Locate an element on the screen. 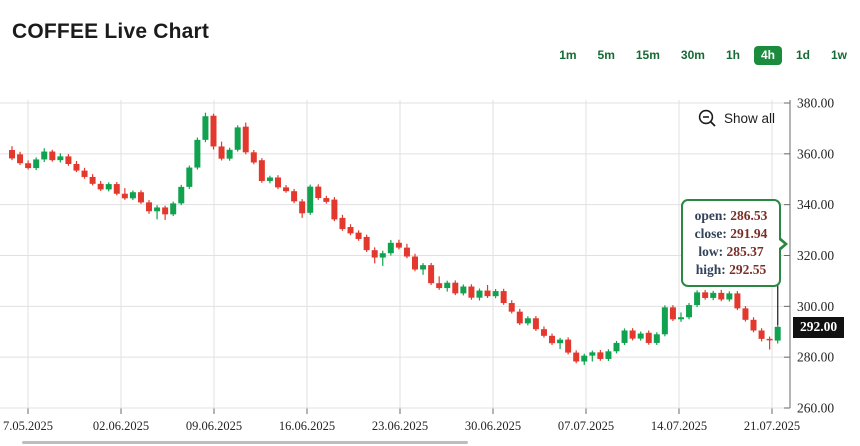  timeframe-button-4h: 4h is located at coordinates (767, 56).